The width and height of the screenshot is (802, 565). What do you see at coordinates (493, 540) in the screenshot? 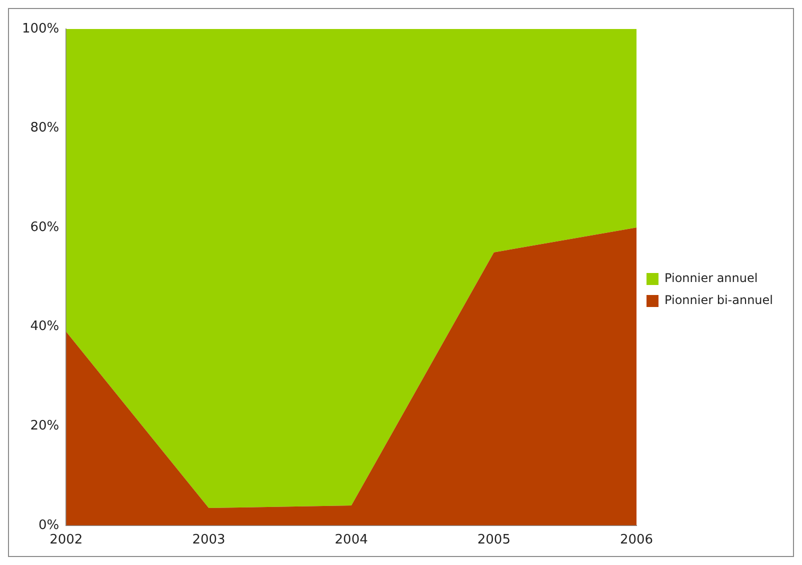
I see `x-tick-label: 2005` at bounding box center [493, 540].